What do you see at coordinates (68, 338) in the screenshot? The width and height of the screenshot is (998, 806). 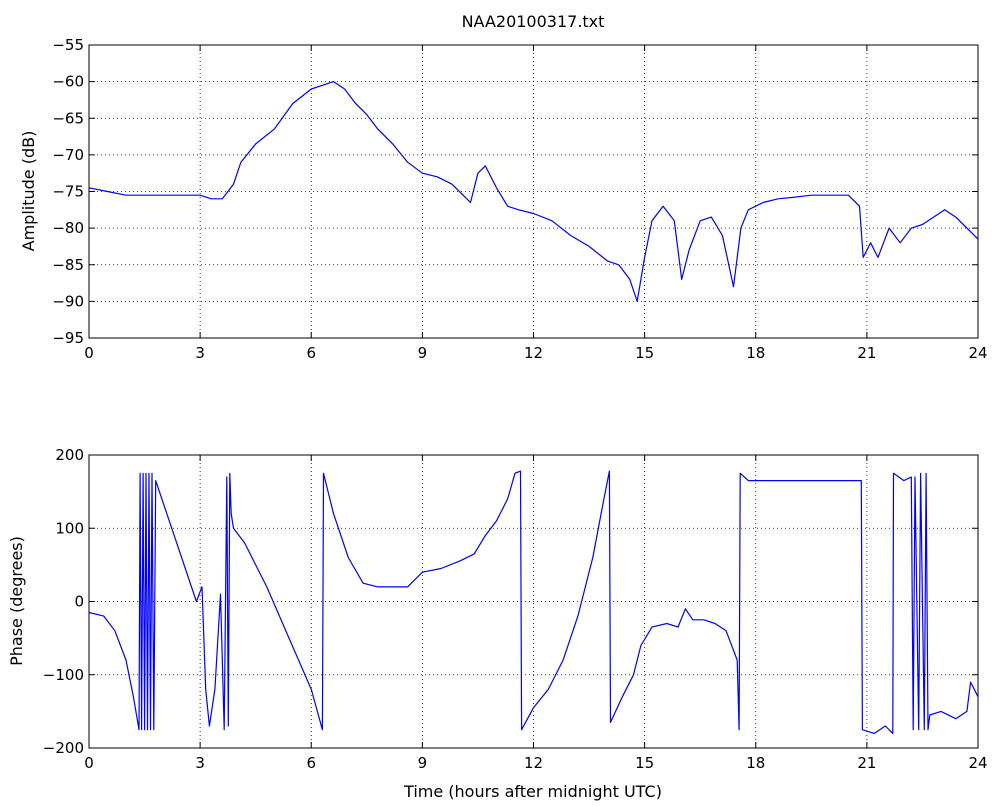 I see `y-tick-label: −95` at bounding box center [68, 338].